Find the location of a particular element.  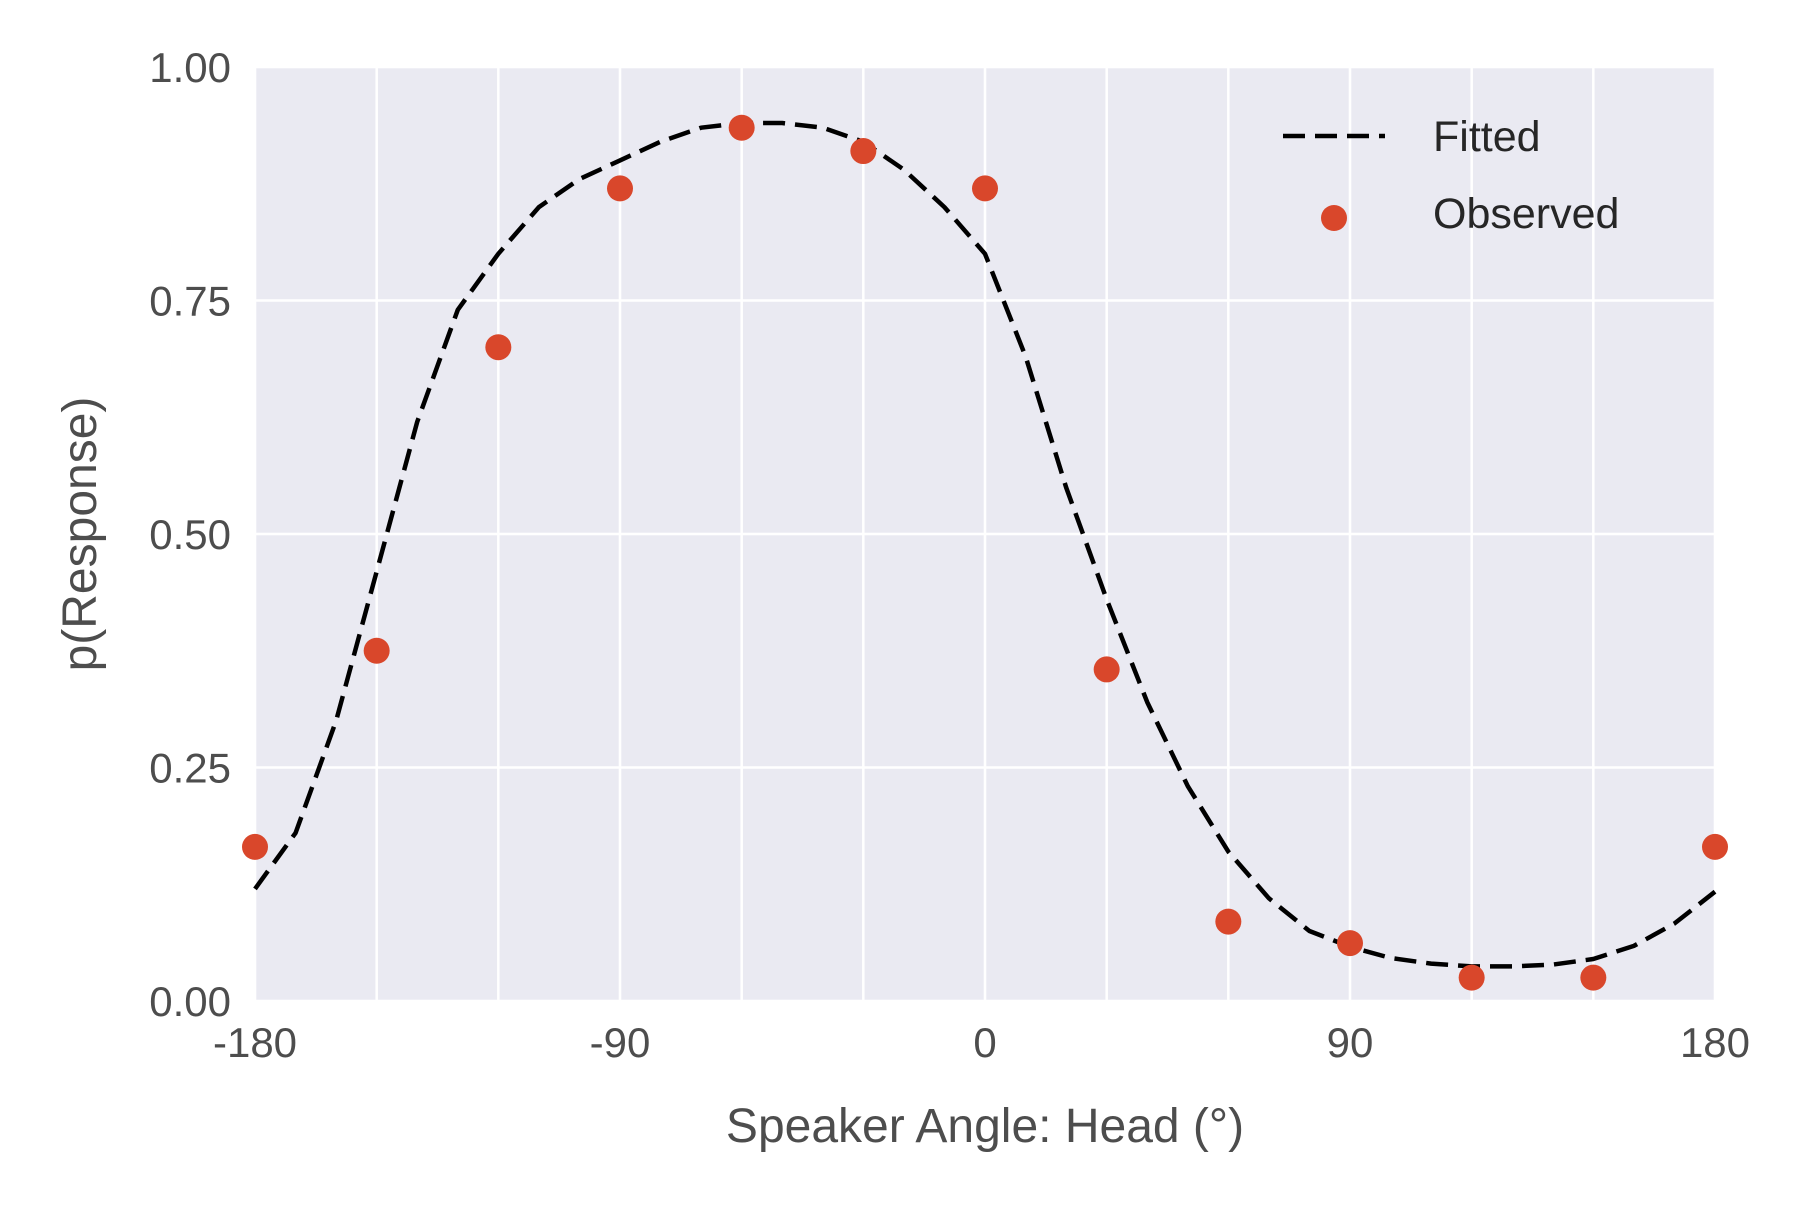

y-tick-label: 0.50 is located at coordinates (190, 534).